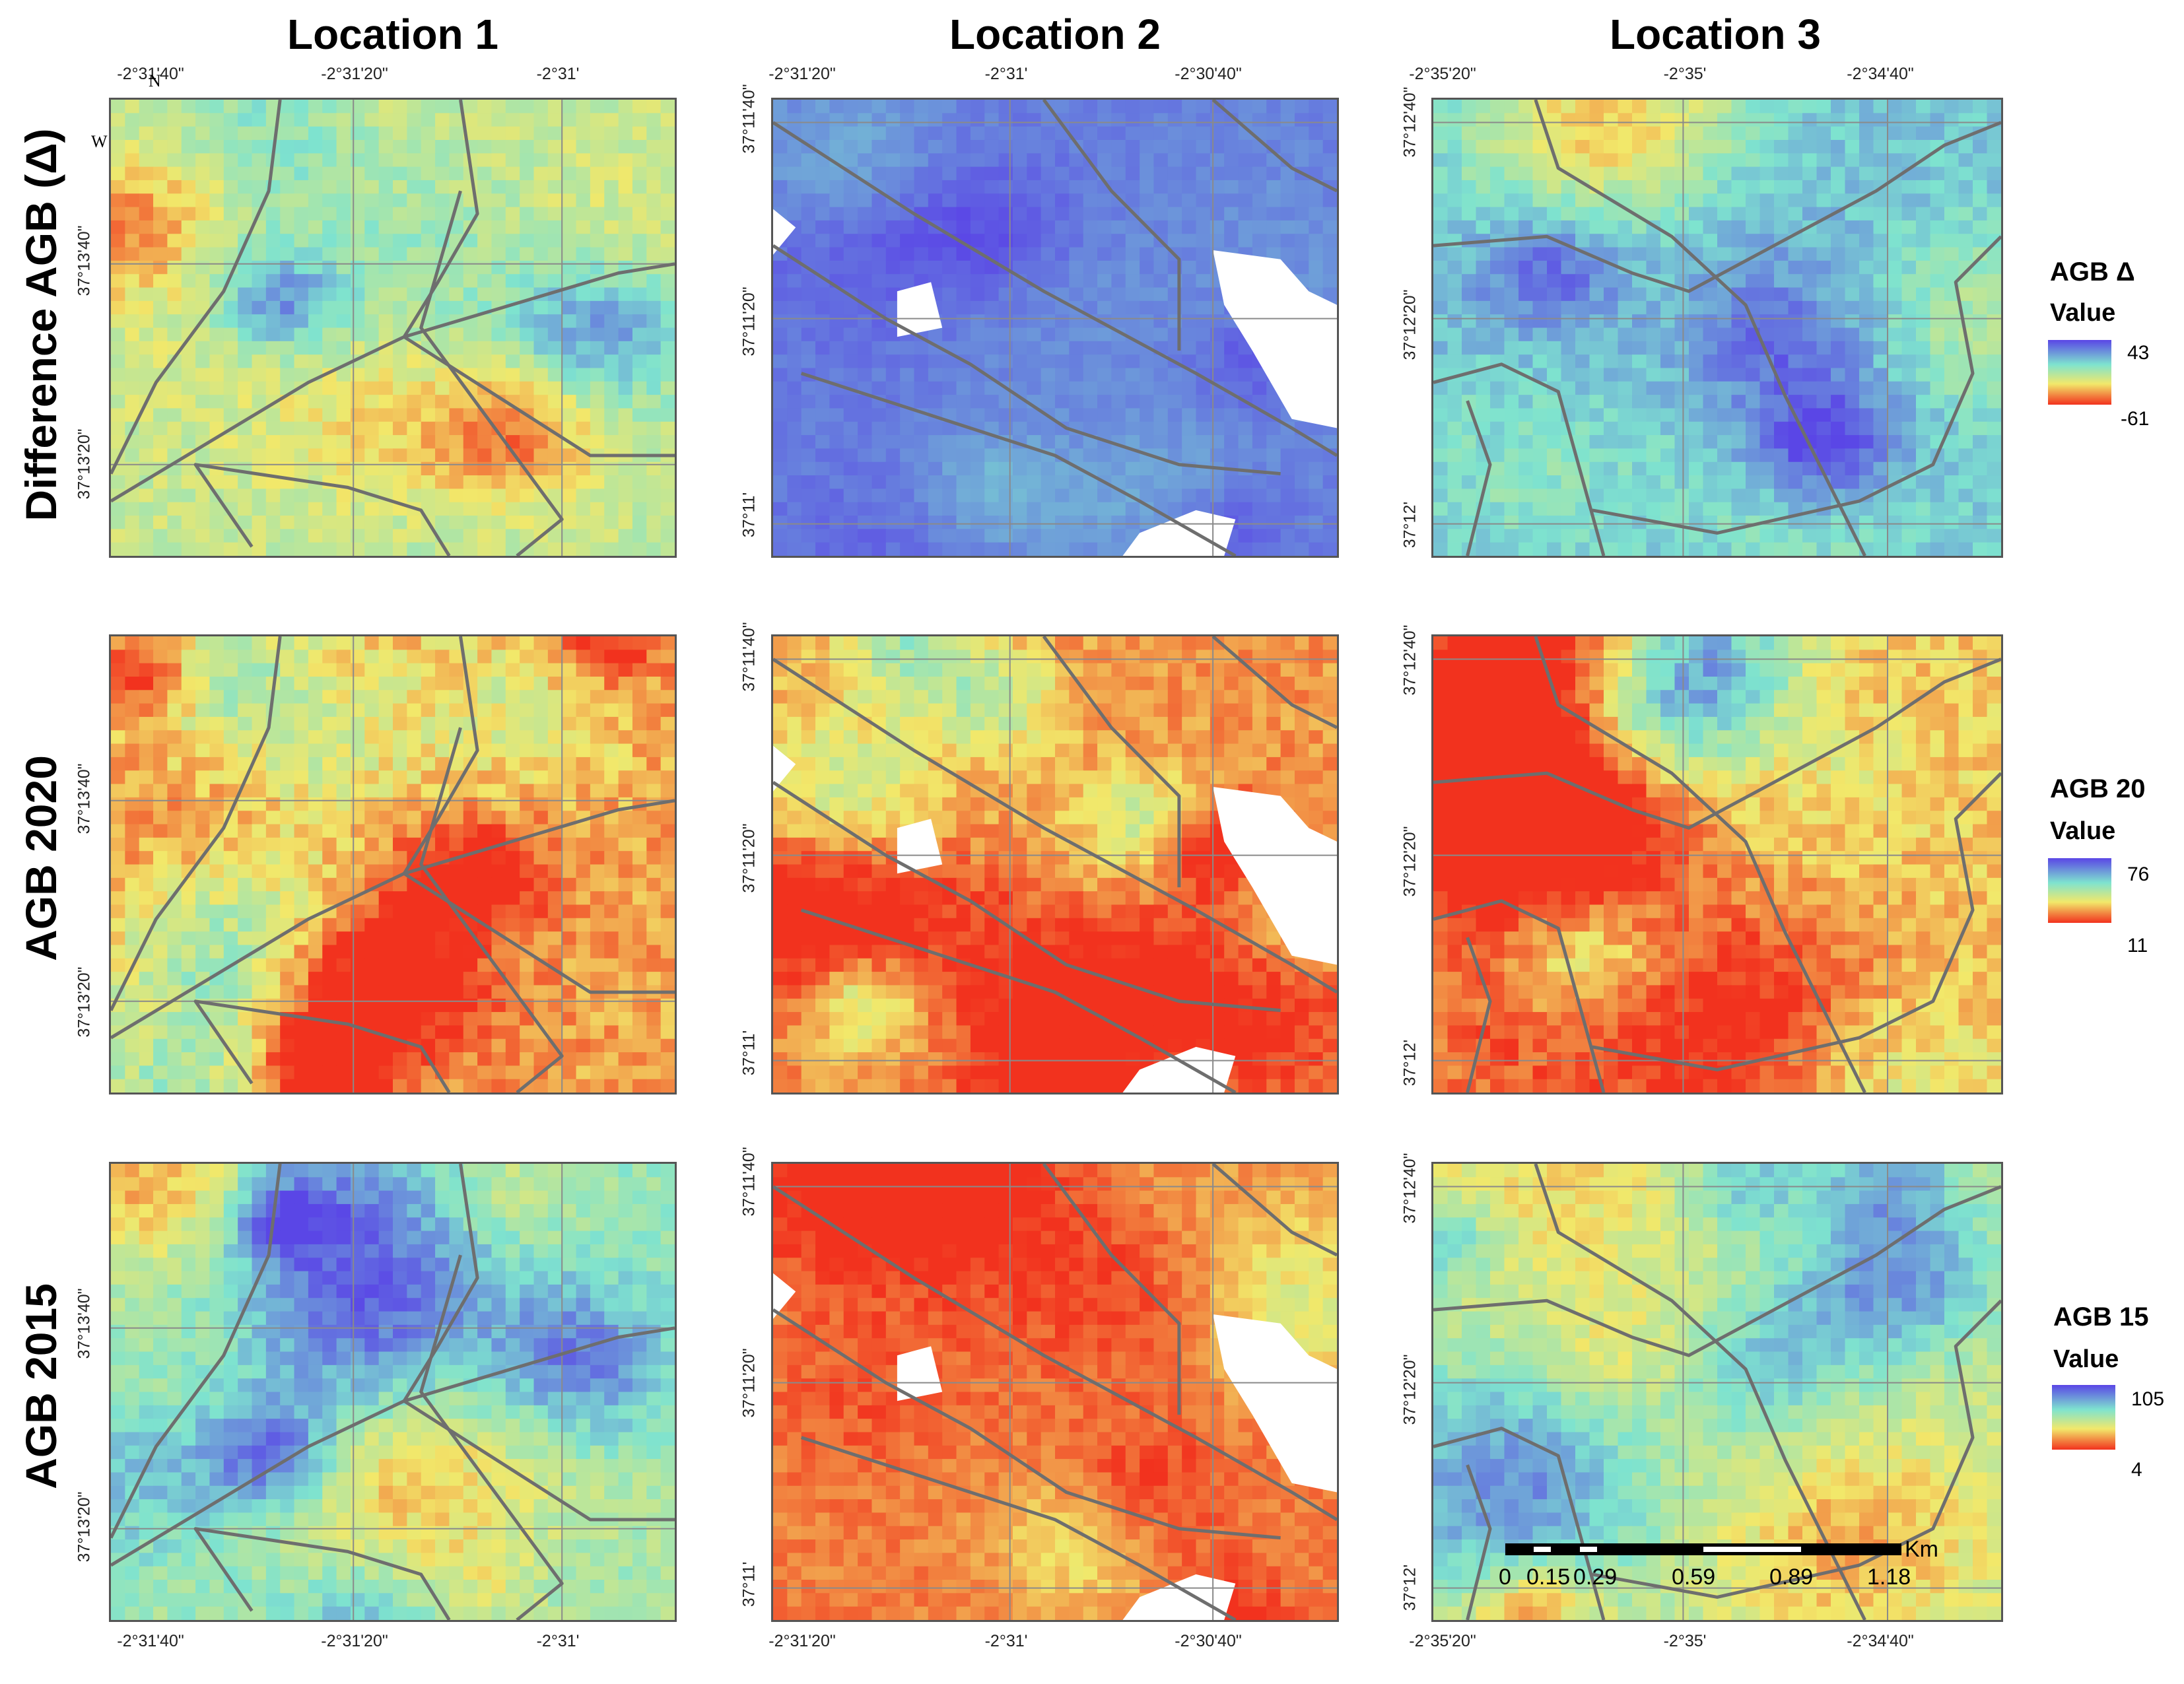 Image resolution: width=2184 pixels, height=1684 pixels. What do you see at coordinates (99, 141) in the screenshot?
I see `north-arrow-w: W` at bounding box center [99, 141].